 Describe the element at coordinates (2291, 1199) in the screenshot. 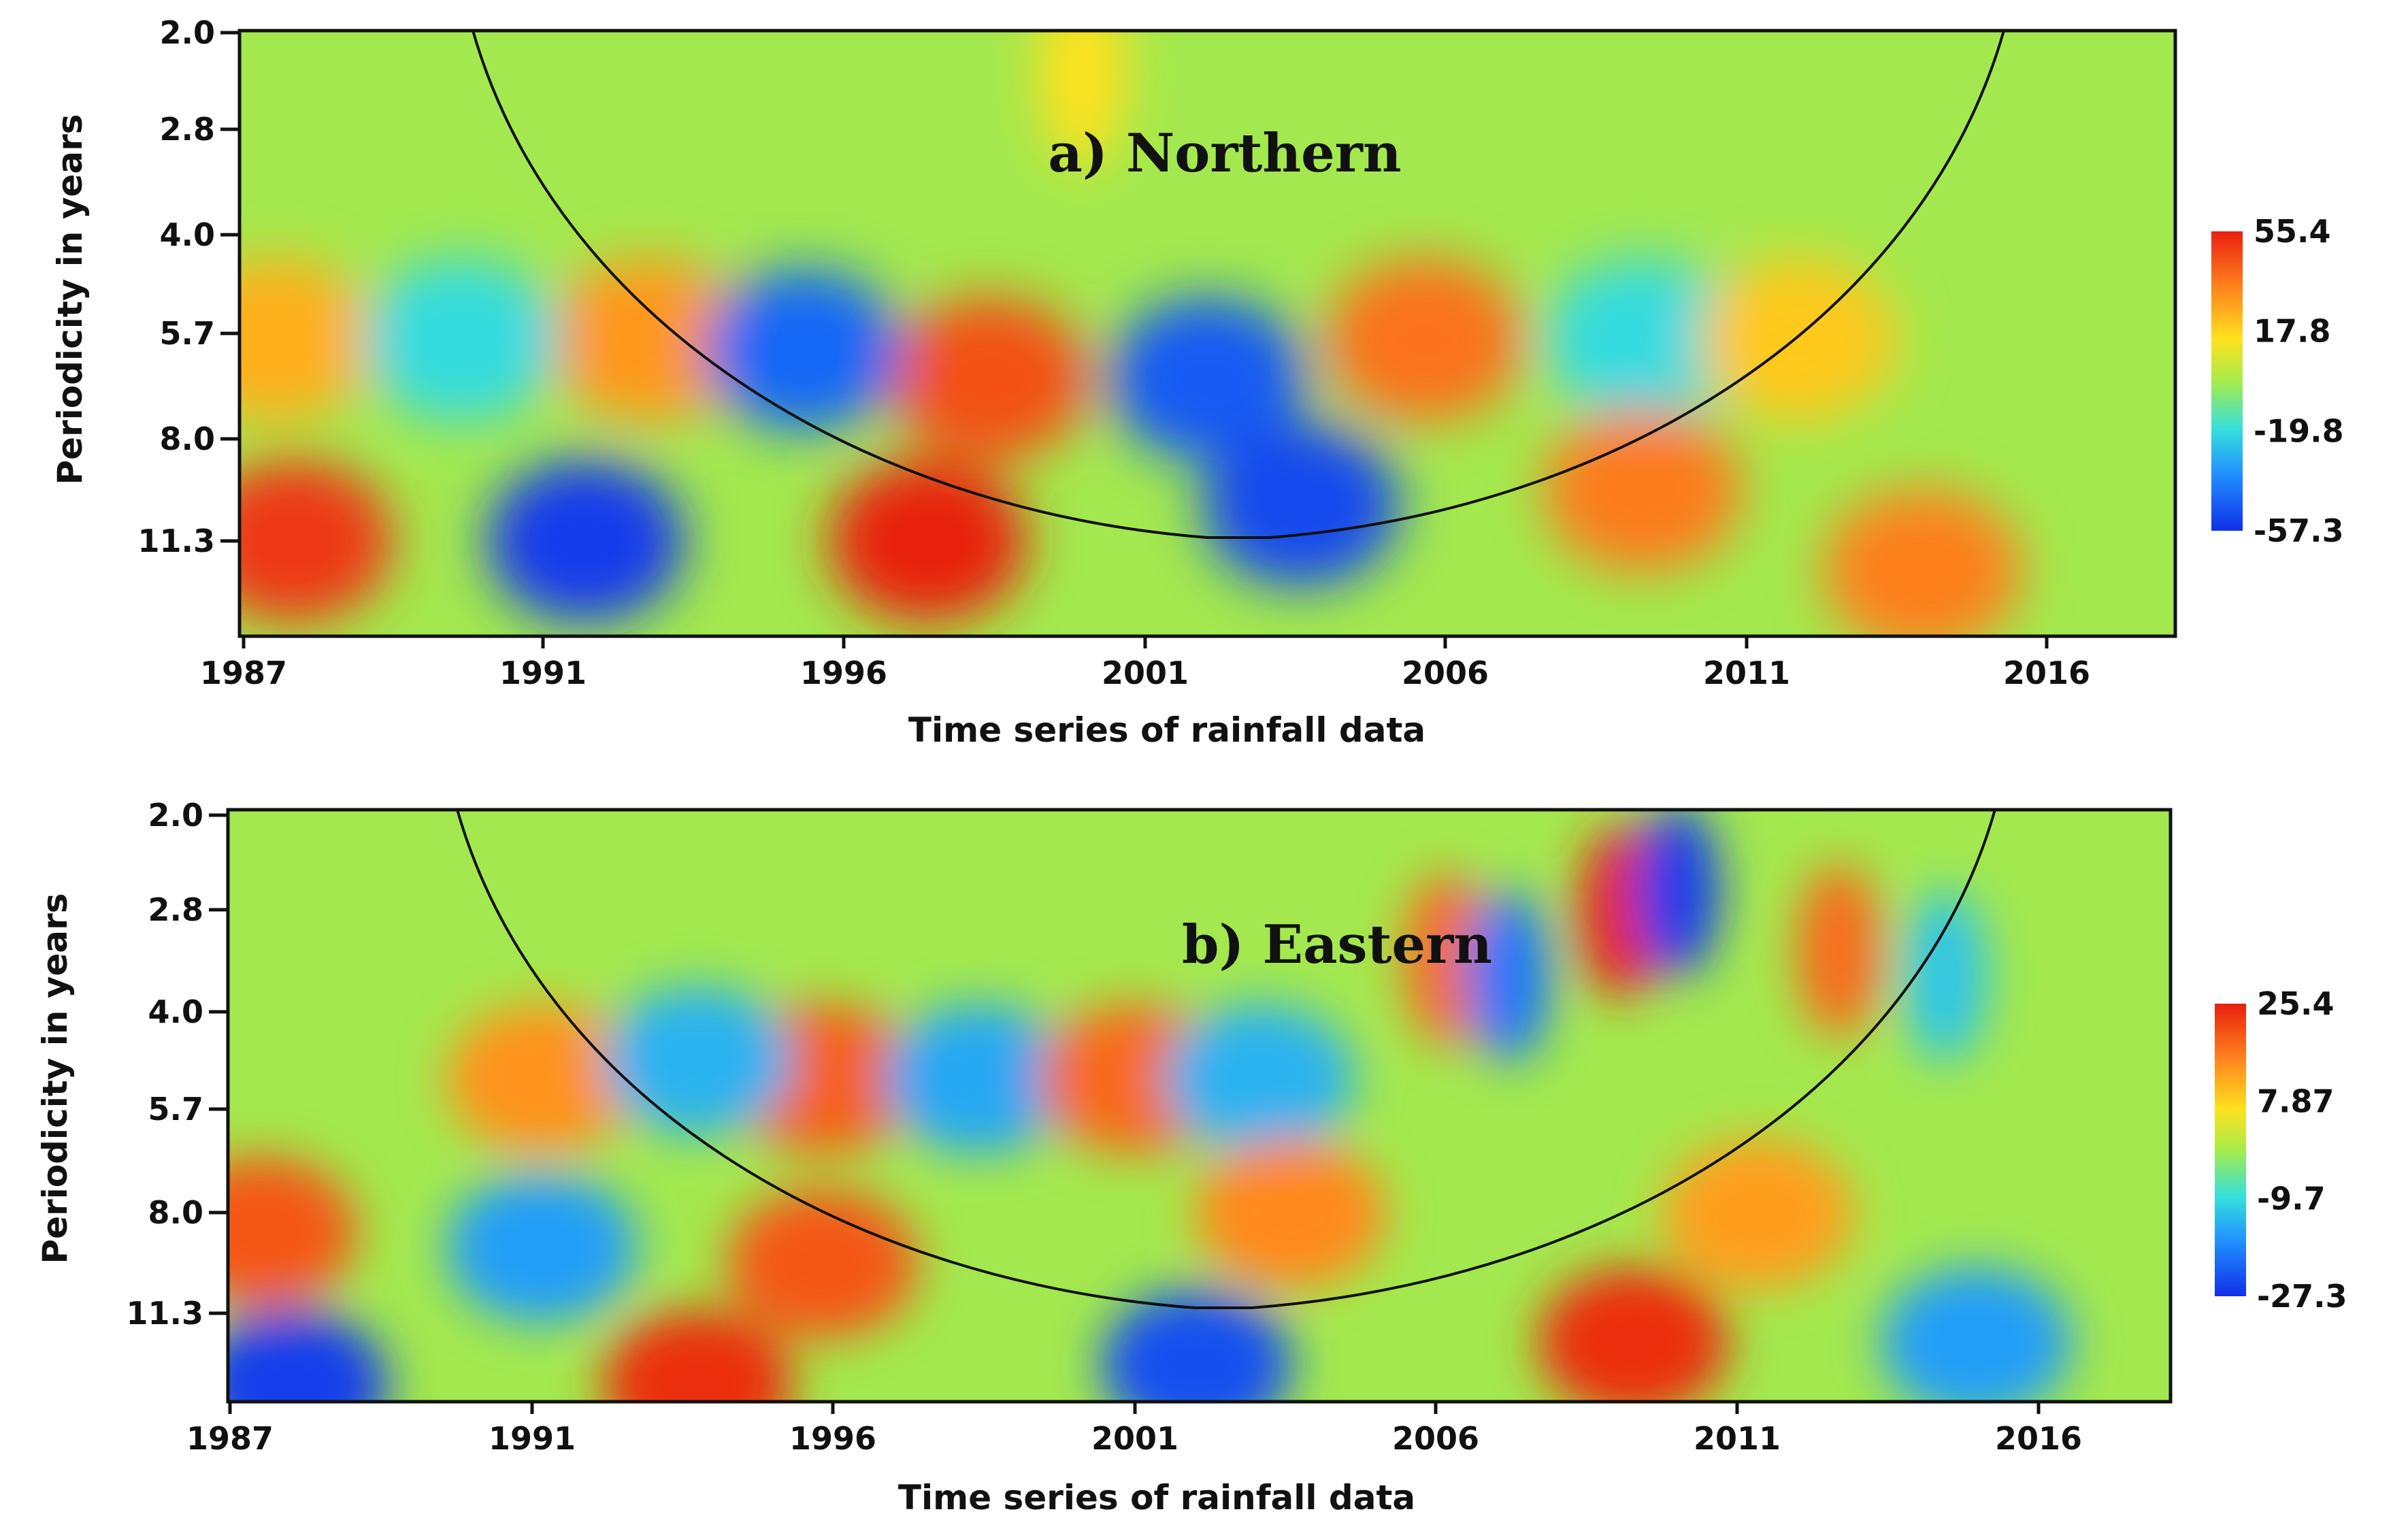

I see `colorbar-tick-label: -9.7` at that location.